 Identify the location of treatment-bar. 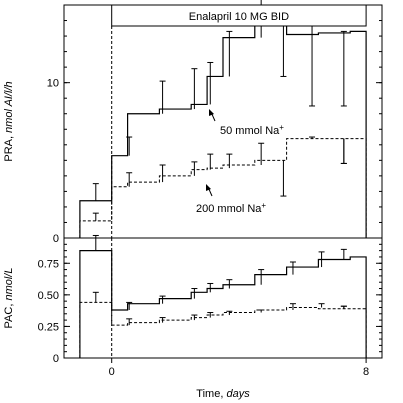
(239, 15).